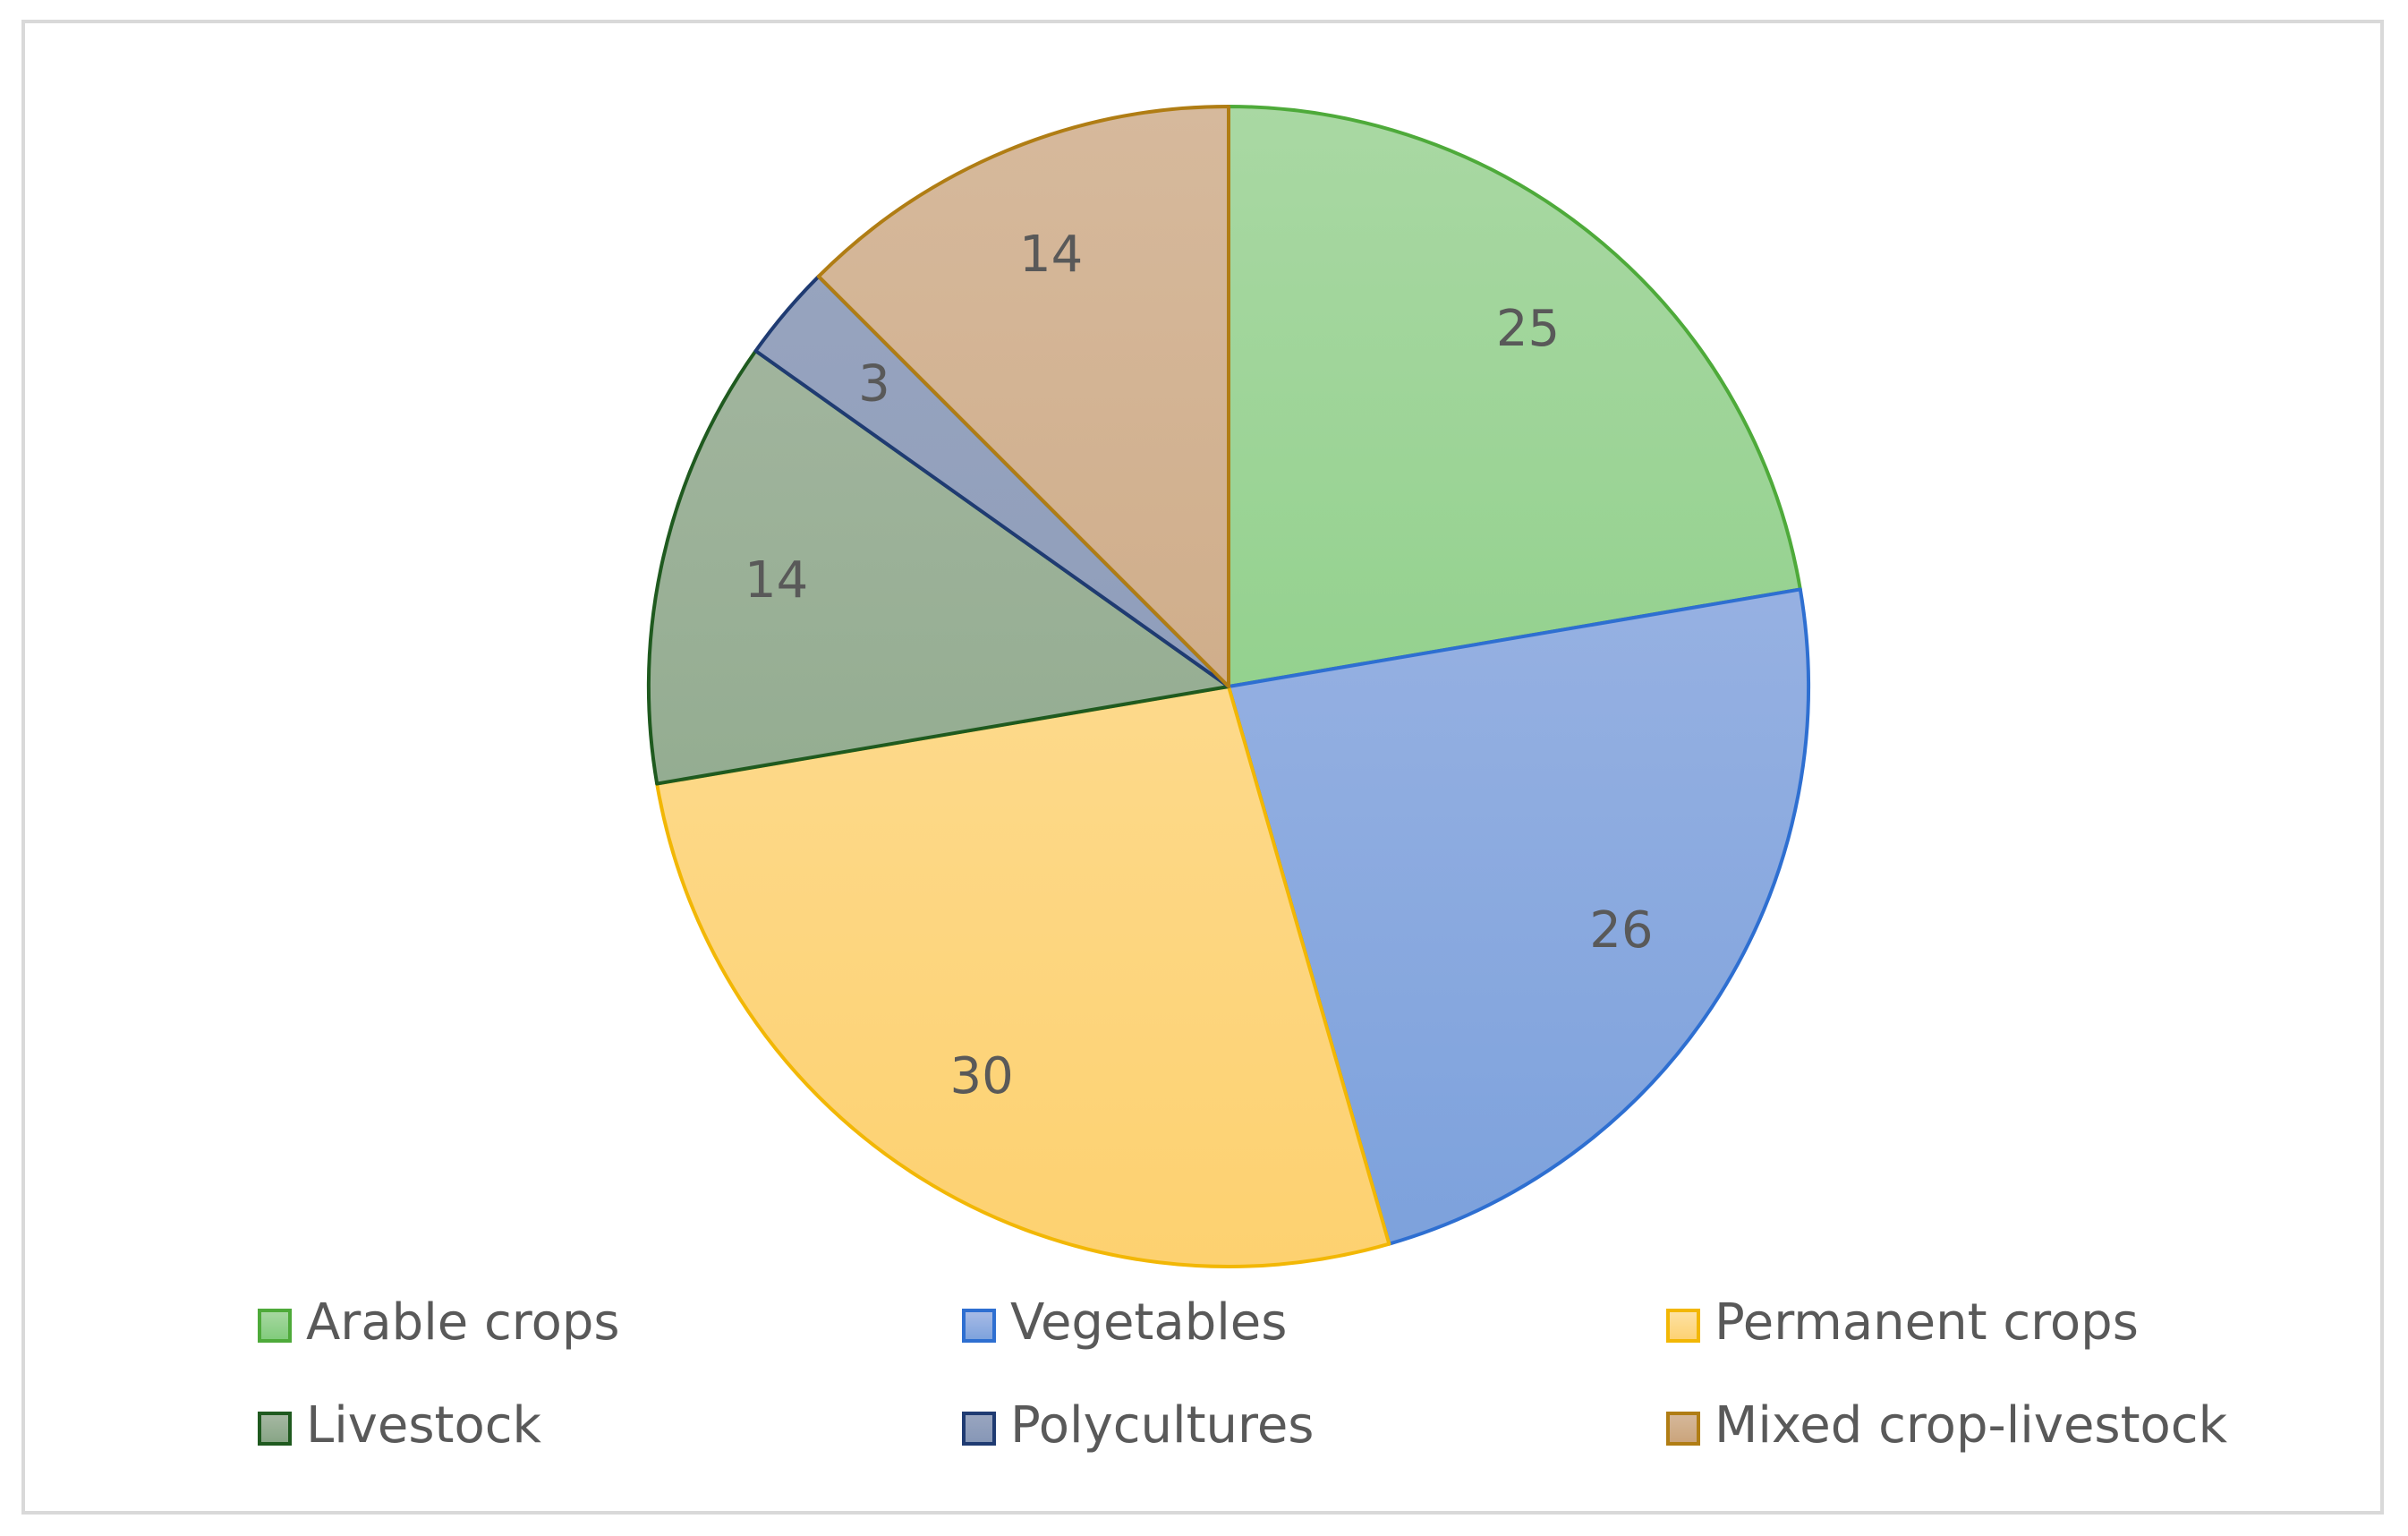  What do you see at coordinates (1148, 1322) in the screenshot?
I see `legend-label-vegetables: Vegetables` at bounding box center [1148, 1322].